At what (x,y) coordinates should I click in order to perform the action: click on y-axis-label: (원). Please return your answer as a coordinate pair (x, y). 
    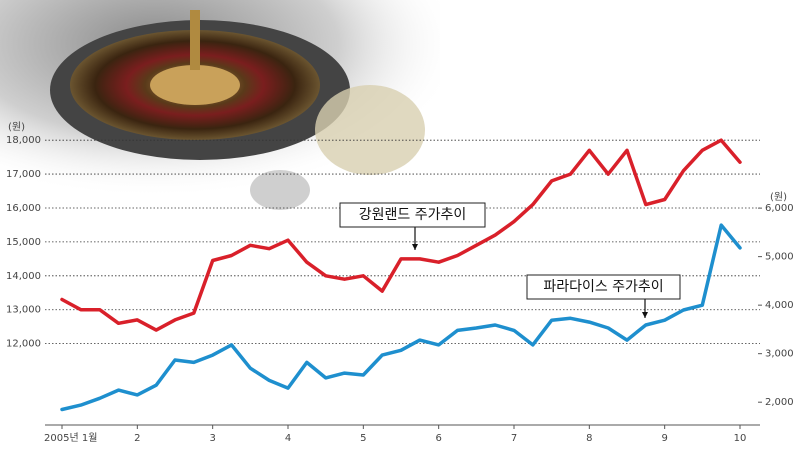
    Looking at the image, I should click on (16, 127).